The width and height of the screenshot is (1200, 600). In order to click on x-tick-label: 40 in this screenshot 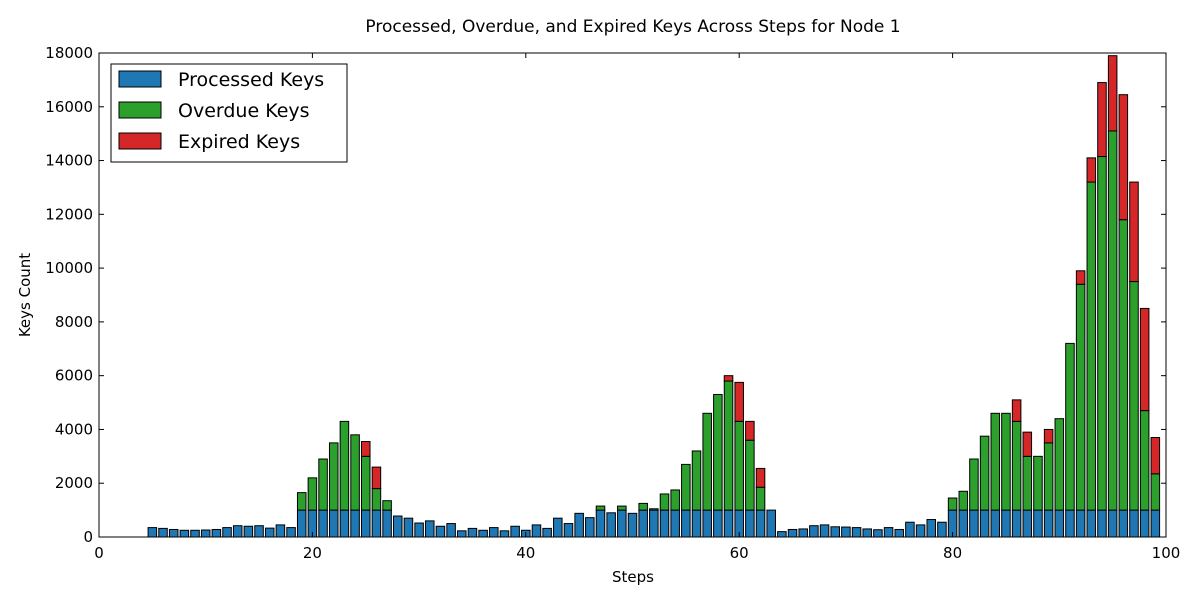, I will do `click(525, 553)`.